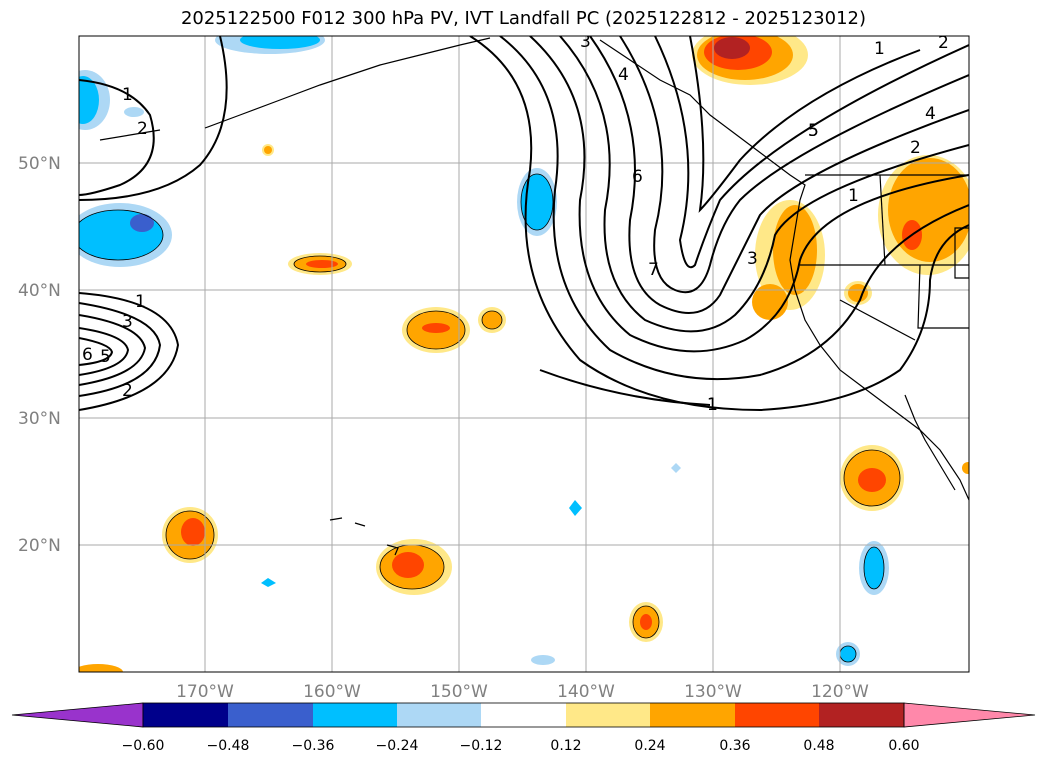  I want to click on colorbar-tick: 0.12, so click(565, 746).